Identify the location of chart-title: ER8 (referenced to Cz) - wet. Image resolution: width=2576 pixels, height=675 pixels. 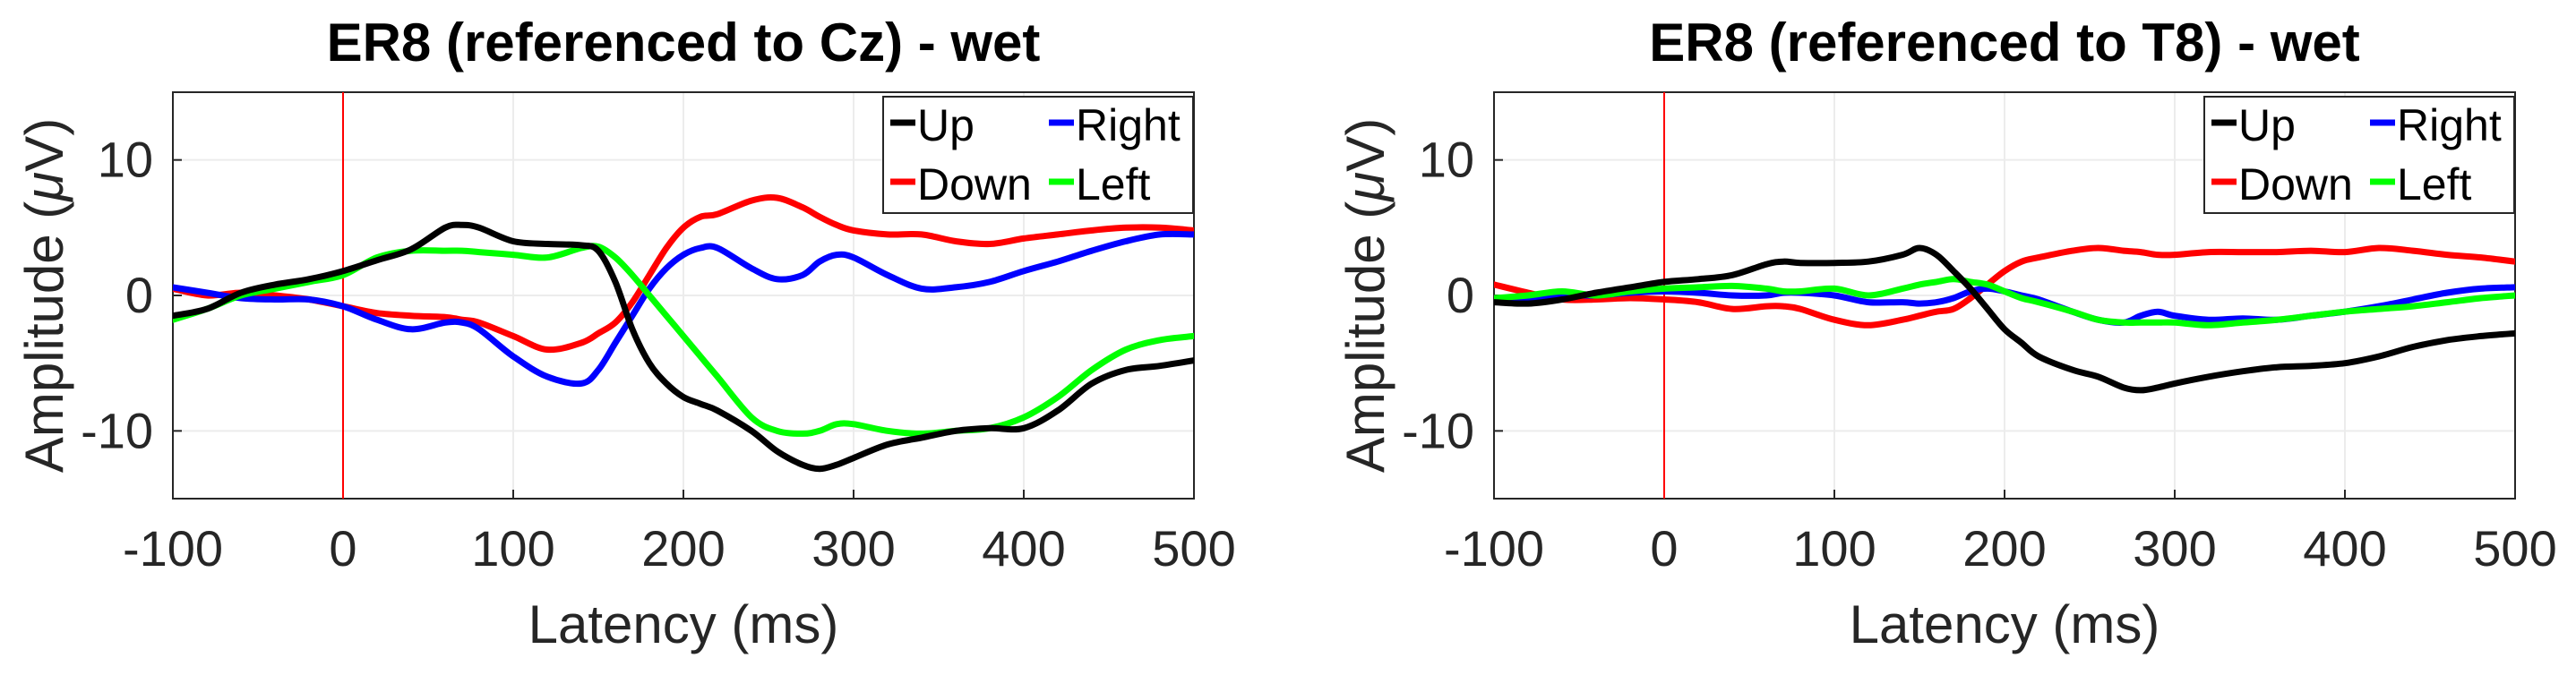
(684, 43).